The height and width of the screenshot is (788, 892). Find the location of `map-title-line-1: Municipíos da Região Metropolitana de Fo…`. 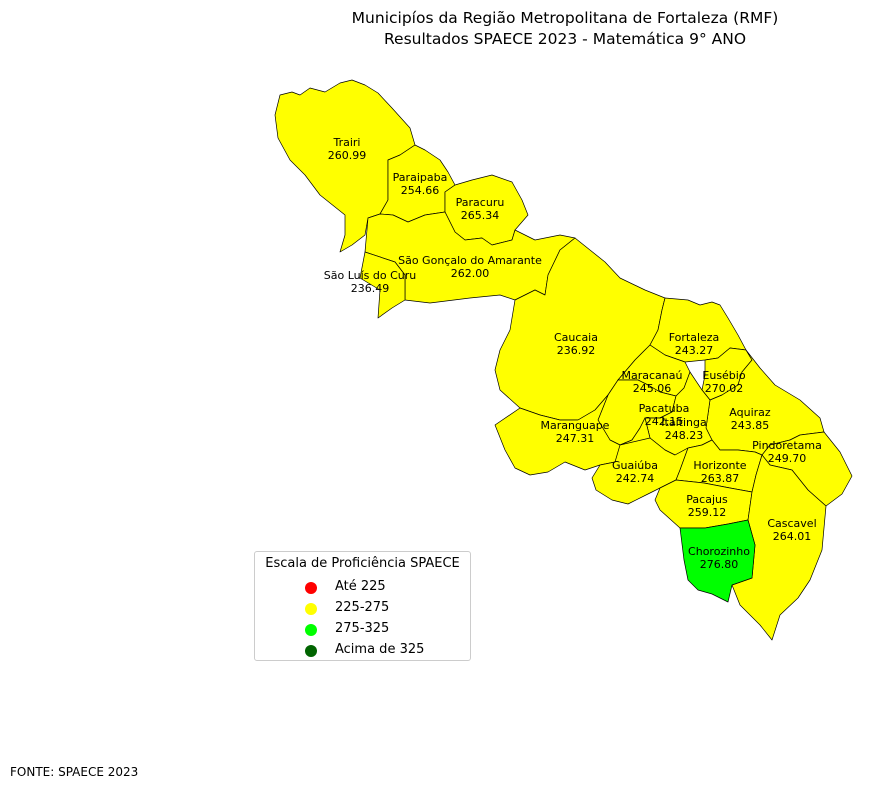

map-title-line-1: Municipíos da Região Metropolitana de Fo… is located at coordinates (565, 18).